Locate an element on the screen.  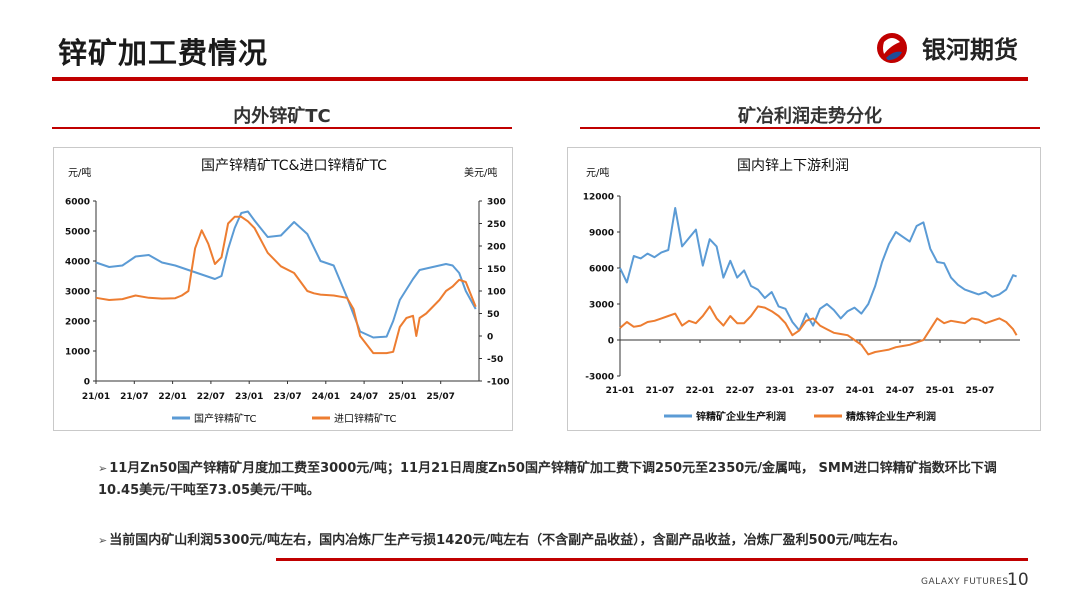
galaxy-logo-icon is located at coordinates (892, 48).